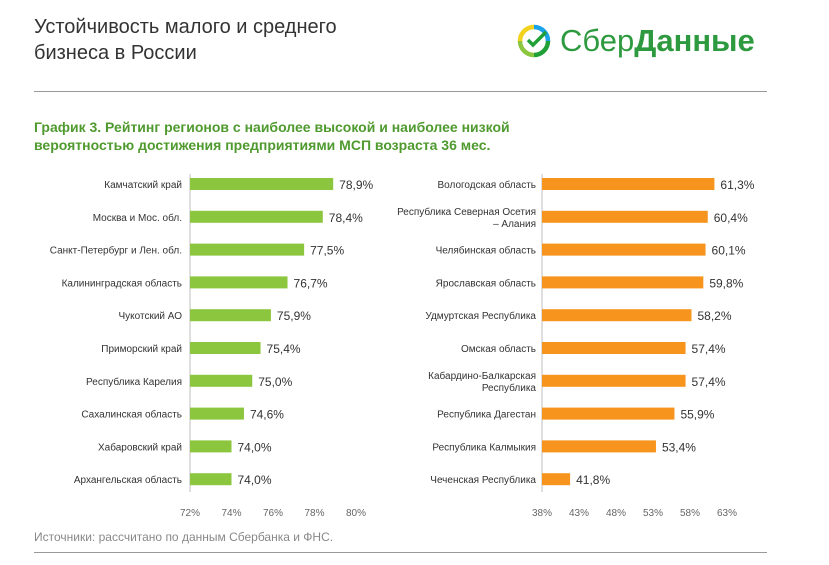  I want to click on left-chart-category-label: Калининградская область, so click(122, 283).